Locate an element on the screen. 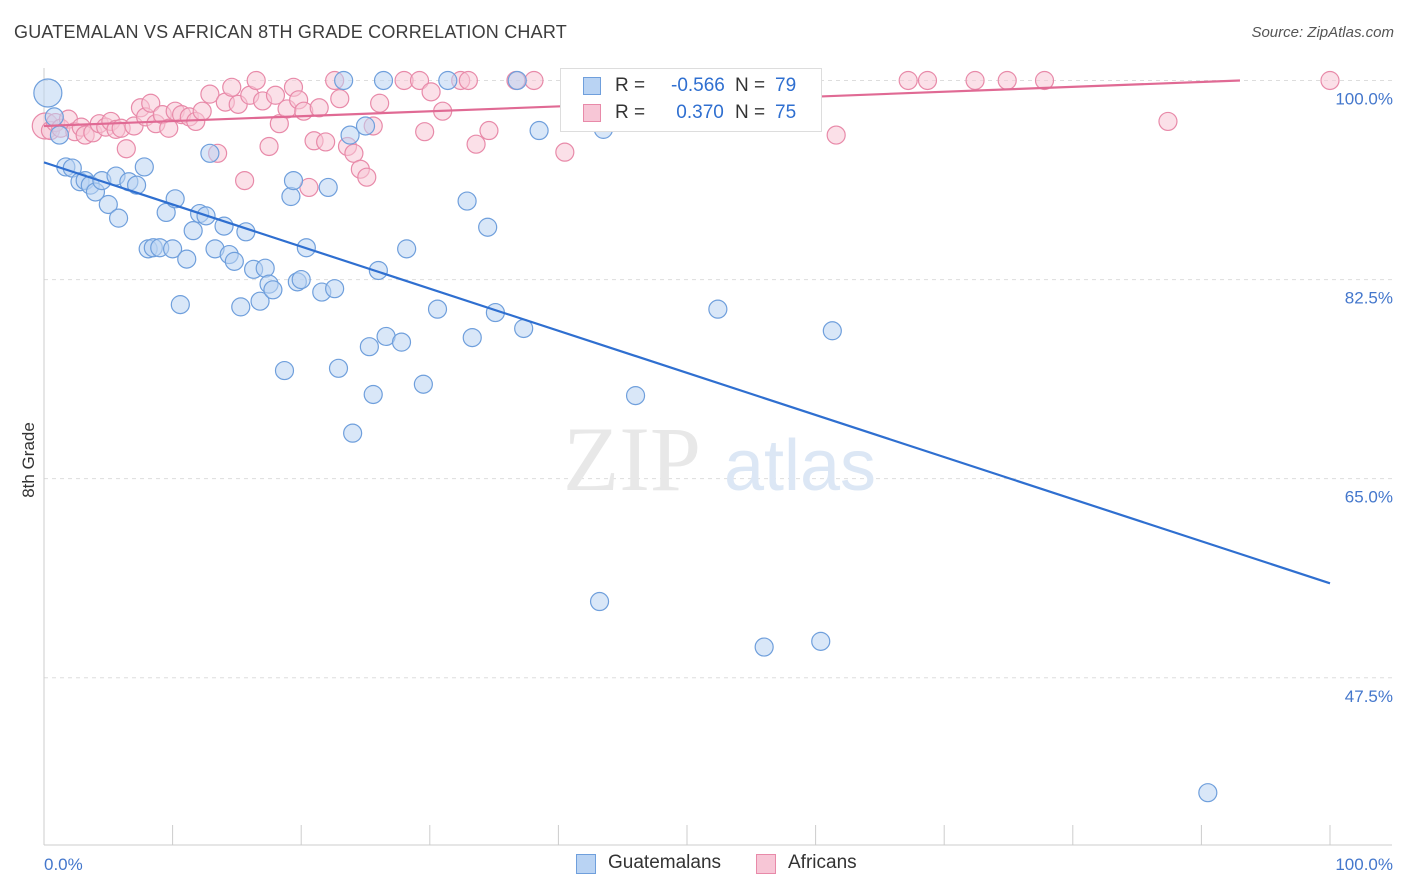 The image size is (1406, 892). watermark: ZIP atlas is located at coordinates (719, 459).